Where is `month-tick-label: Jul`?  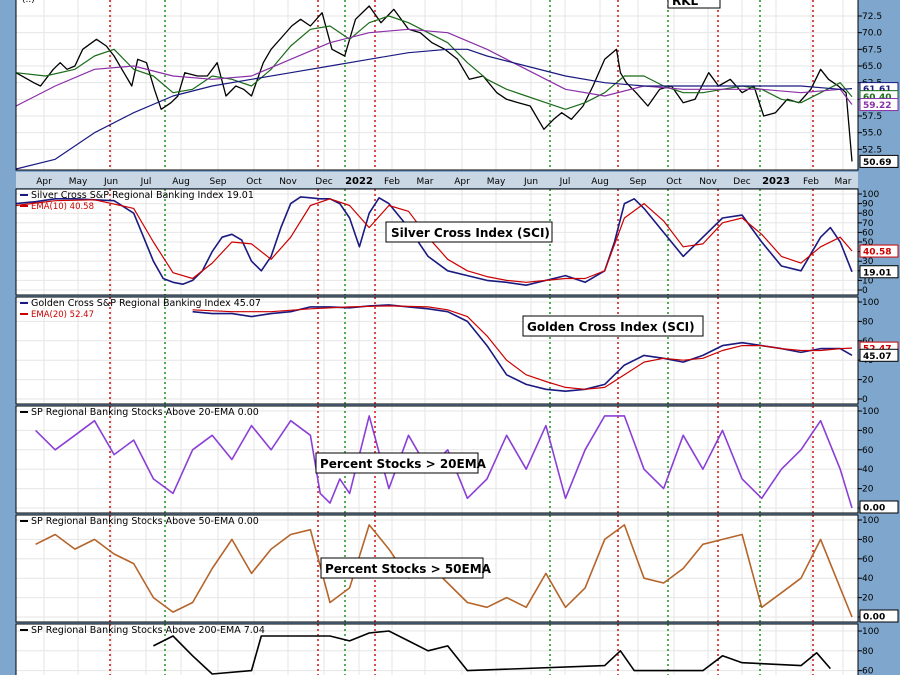
month-tick-label: Jul is located at coordinates (146, 182).